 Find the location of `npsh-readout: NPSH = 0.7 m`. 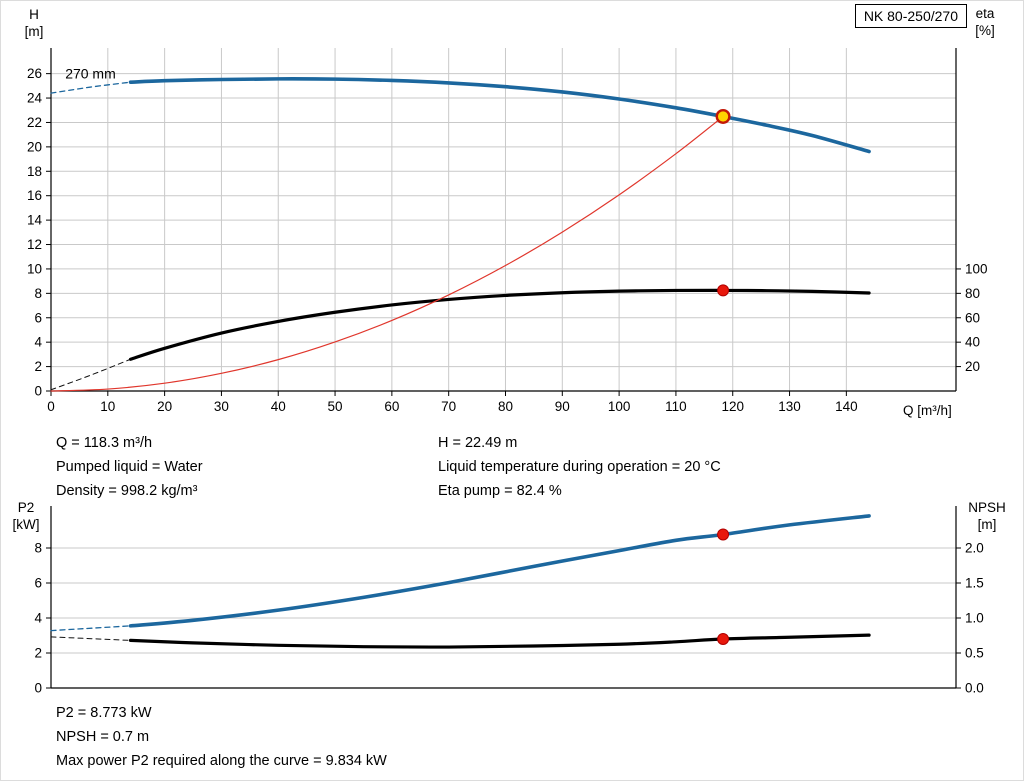

npsh-readout: NPSH = 0.7 m is located at coordinates (103, 737).